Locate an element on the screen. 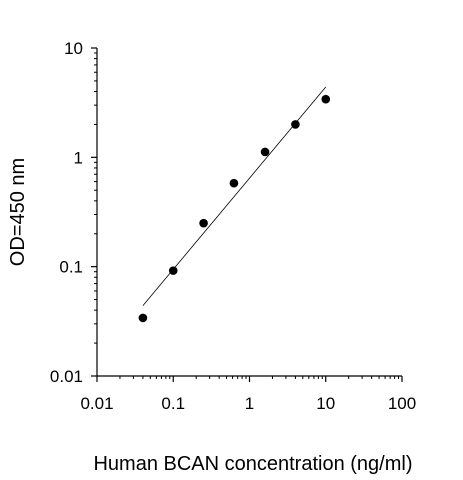 The width and height of the screenshot is (463, 480). y-tick-label: 0.1 is located at coordinates (71, 267).